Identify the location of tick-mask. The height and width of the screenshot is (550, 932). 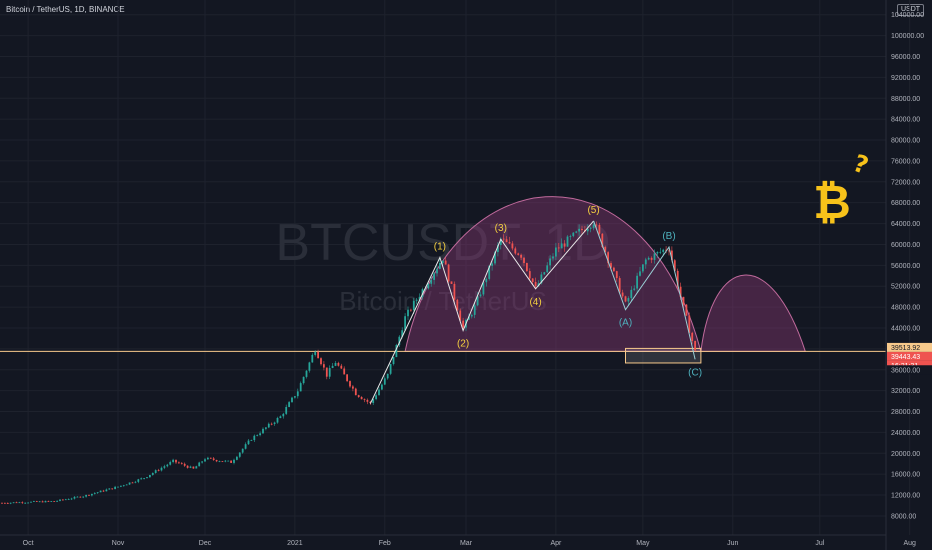
(909, 370).